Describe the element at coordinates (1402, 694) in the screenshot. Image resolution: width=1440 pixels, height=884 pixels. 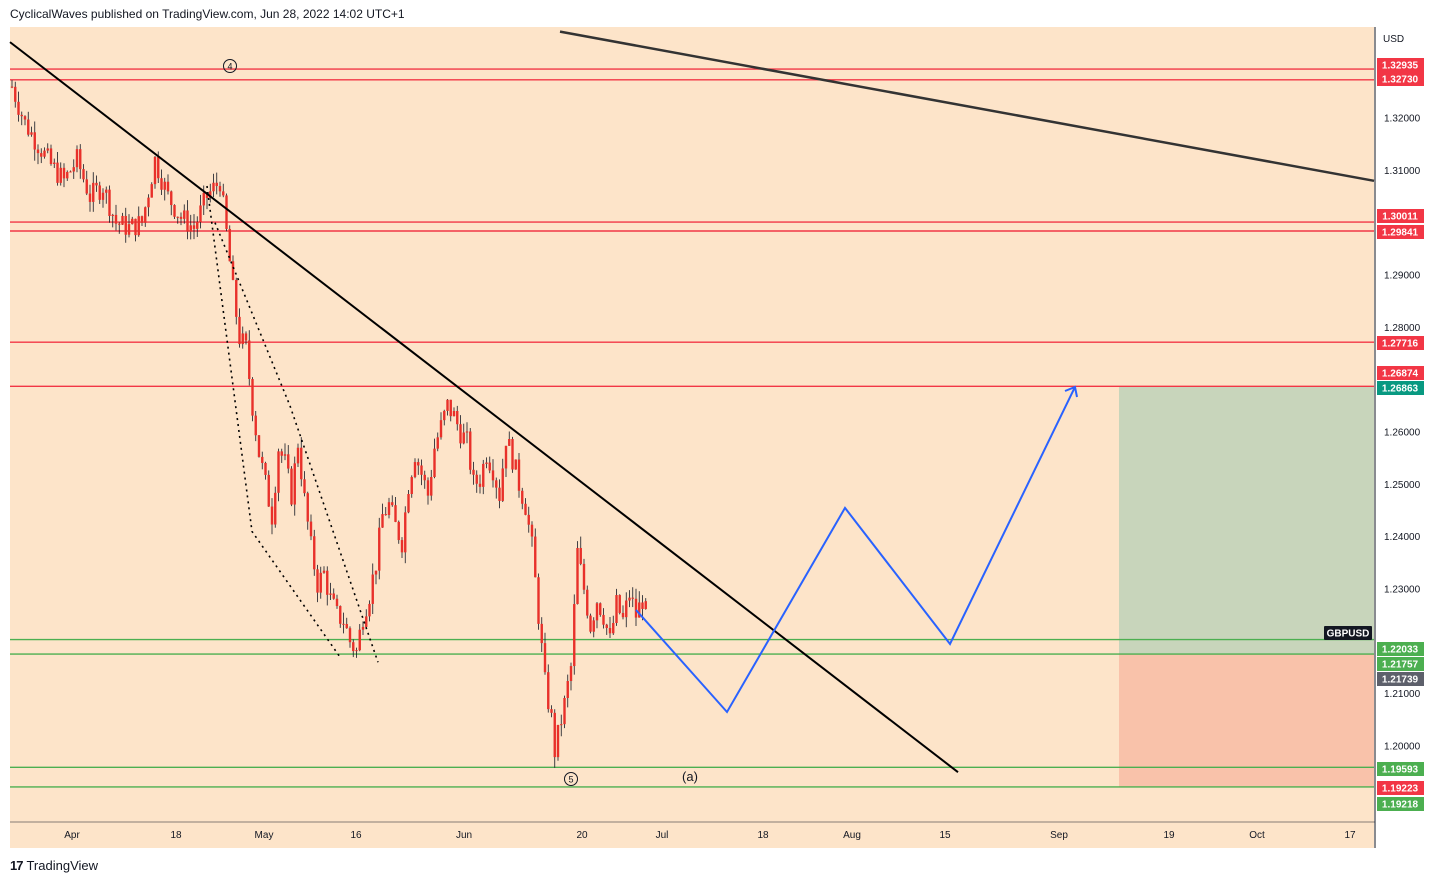
I see `price-tick-label: 1.21000` at that location.